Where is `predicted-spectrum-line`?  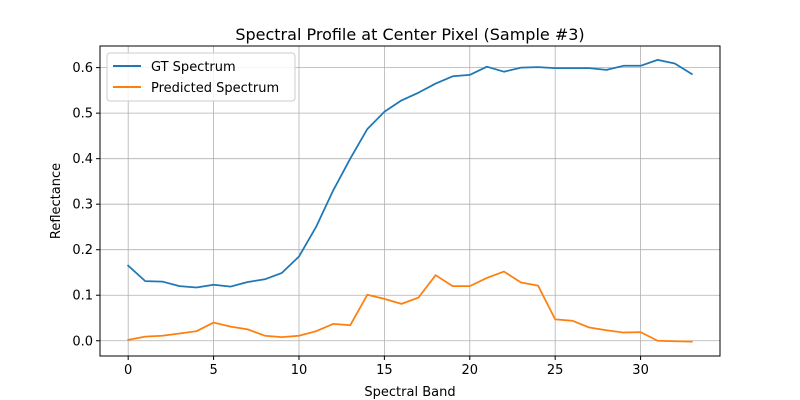
predicted-spectrum-line is located at coordinates (410, 306).